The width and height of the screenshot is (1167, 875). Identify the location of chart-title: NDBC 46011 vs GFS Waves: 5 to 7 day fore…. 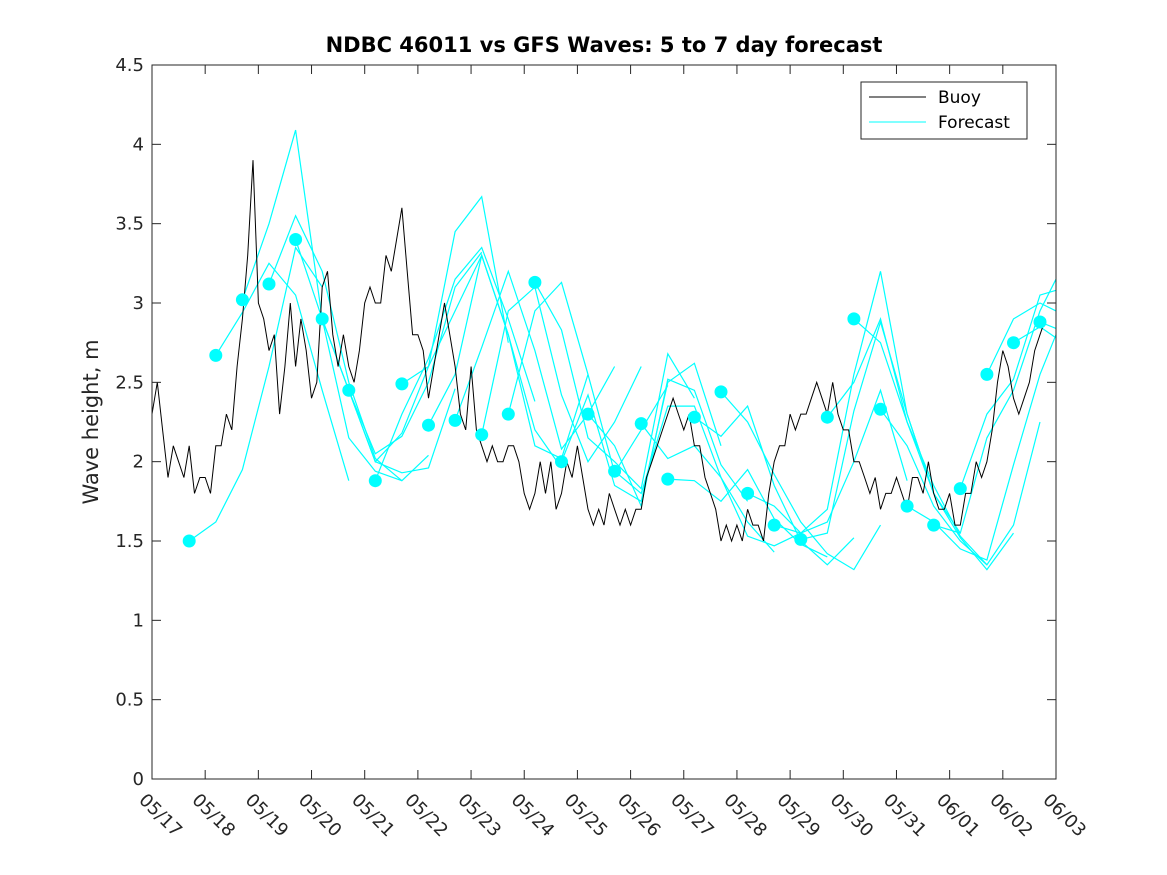
(604, 45).